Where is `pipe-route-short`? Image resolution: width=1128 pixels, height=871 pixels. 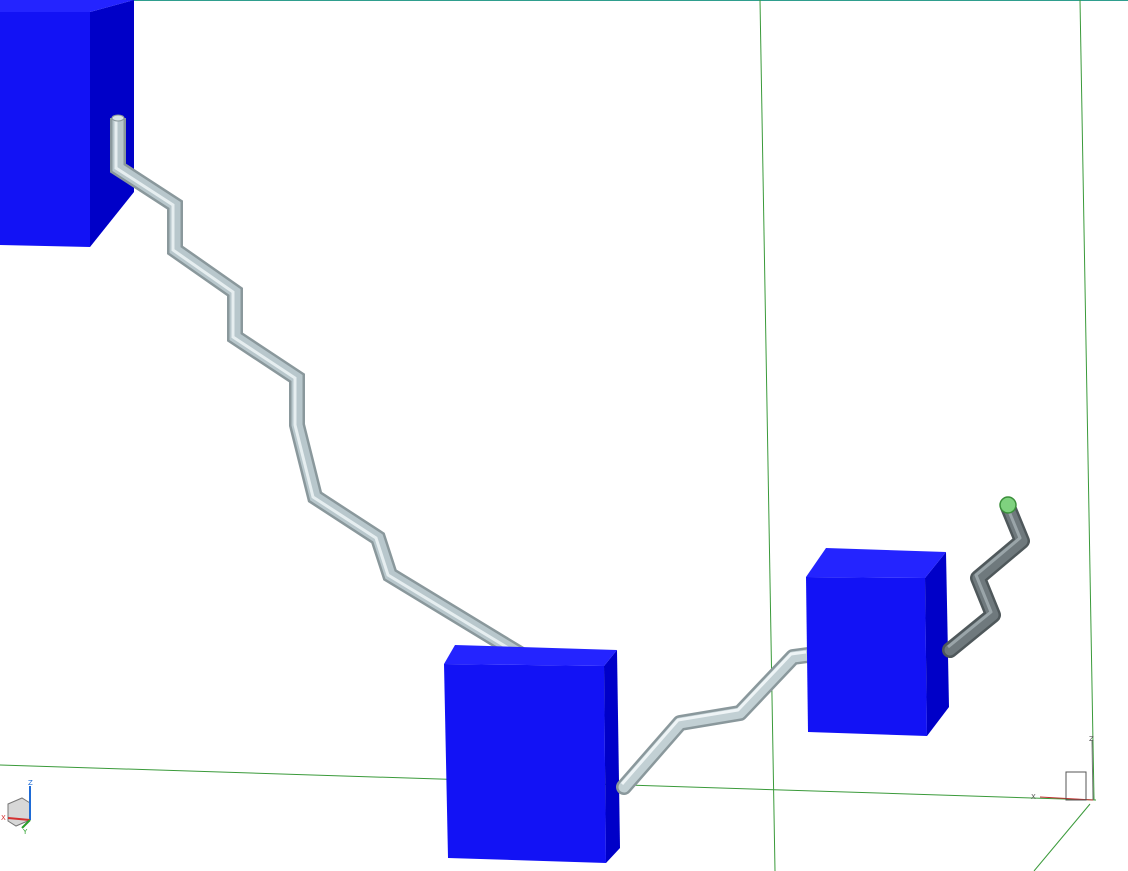 pipe-route-short is located at coordinates (716, 721).